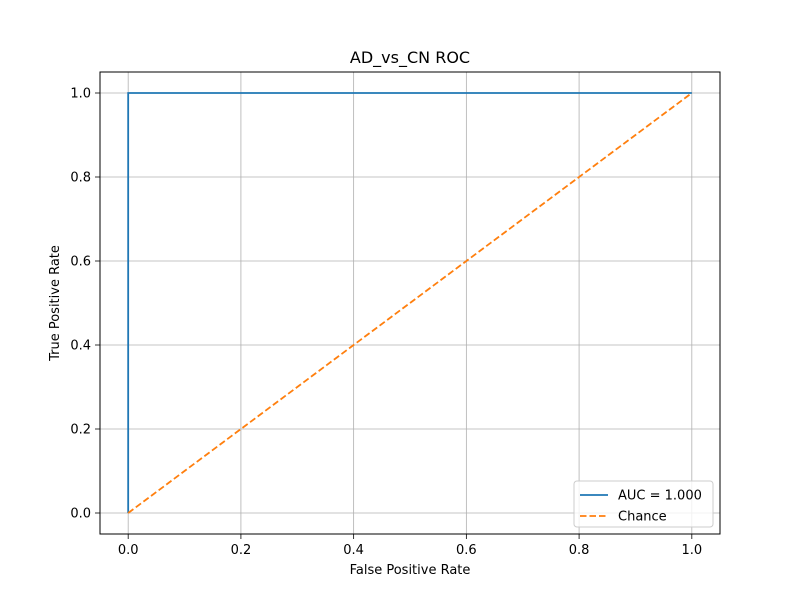 The width and height of the screenshot is (800, 600). Describe the element at coordinates (691, 550) in the screenshot. I see `x-tick-label: 1.0` at that location.